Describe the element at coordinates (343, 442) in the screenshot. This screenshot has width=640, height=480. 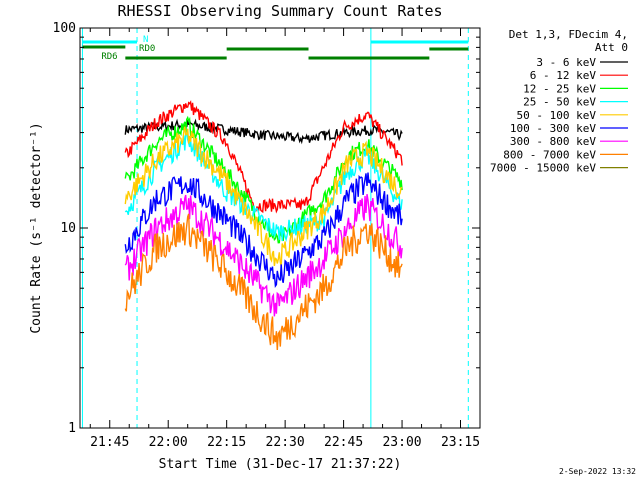
I see `x-tick-label: 22:45` at that location.